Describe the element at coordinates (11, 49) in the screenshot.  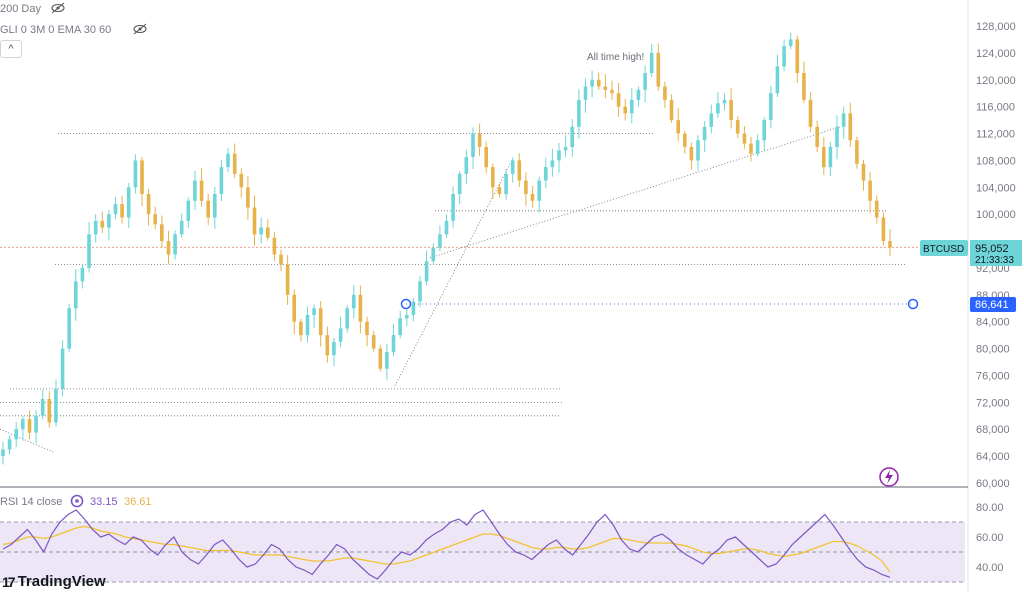
I see `collapse-legend-button: ^` at that location.